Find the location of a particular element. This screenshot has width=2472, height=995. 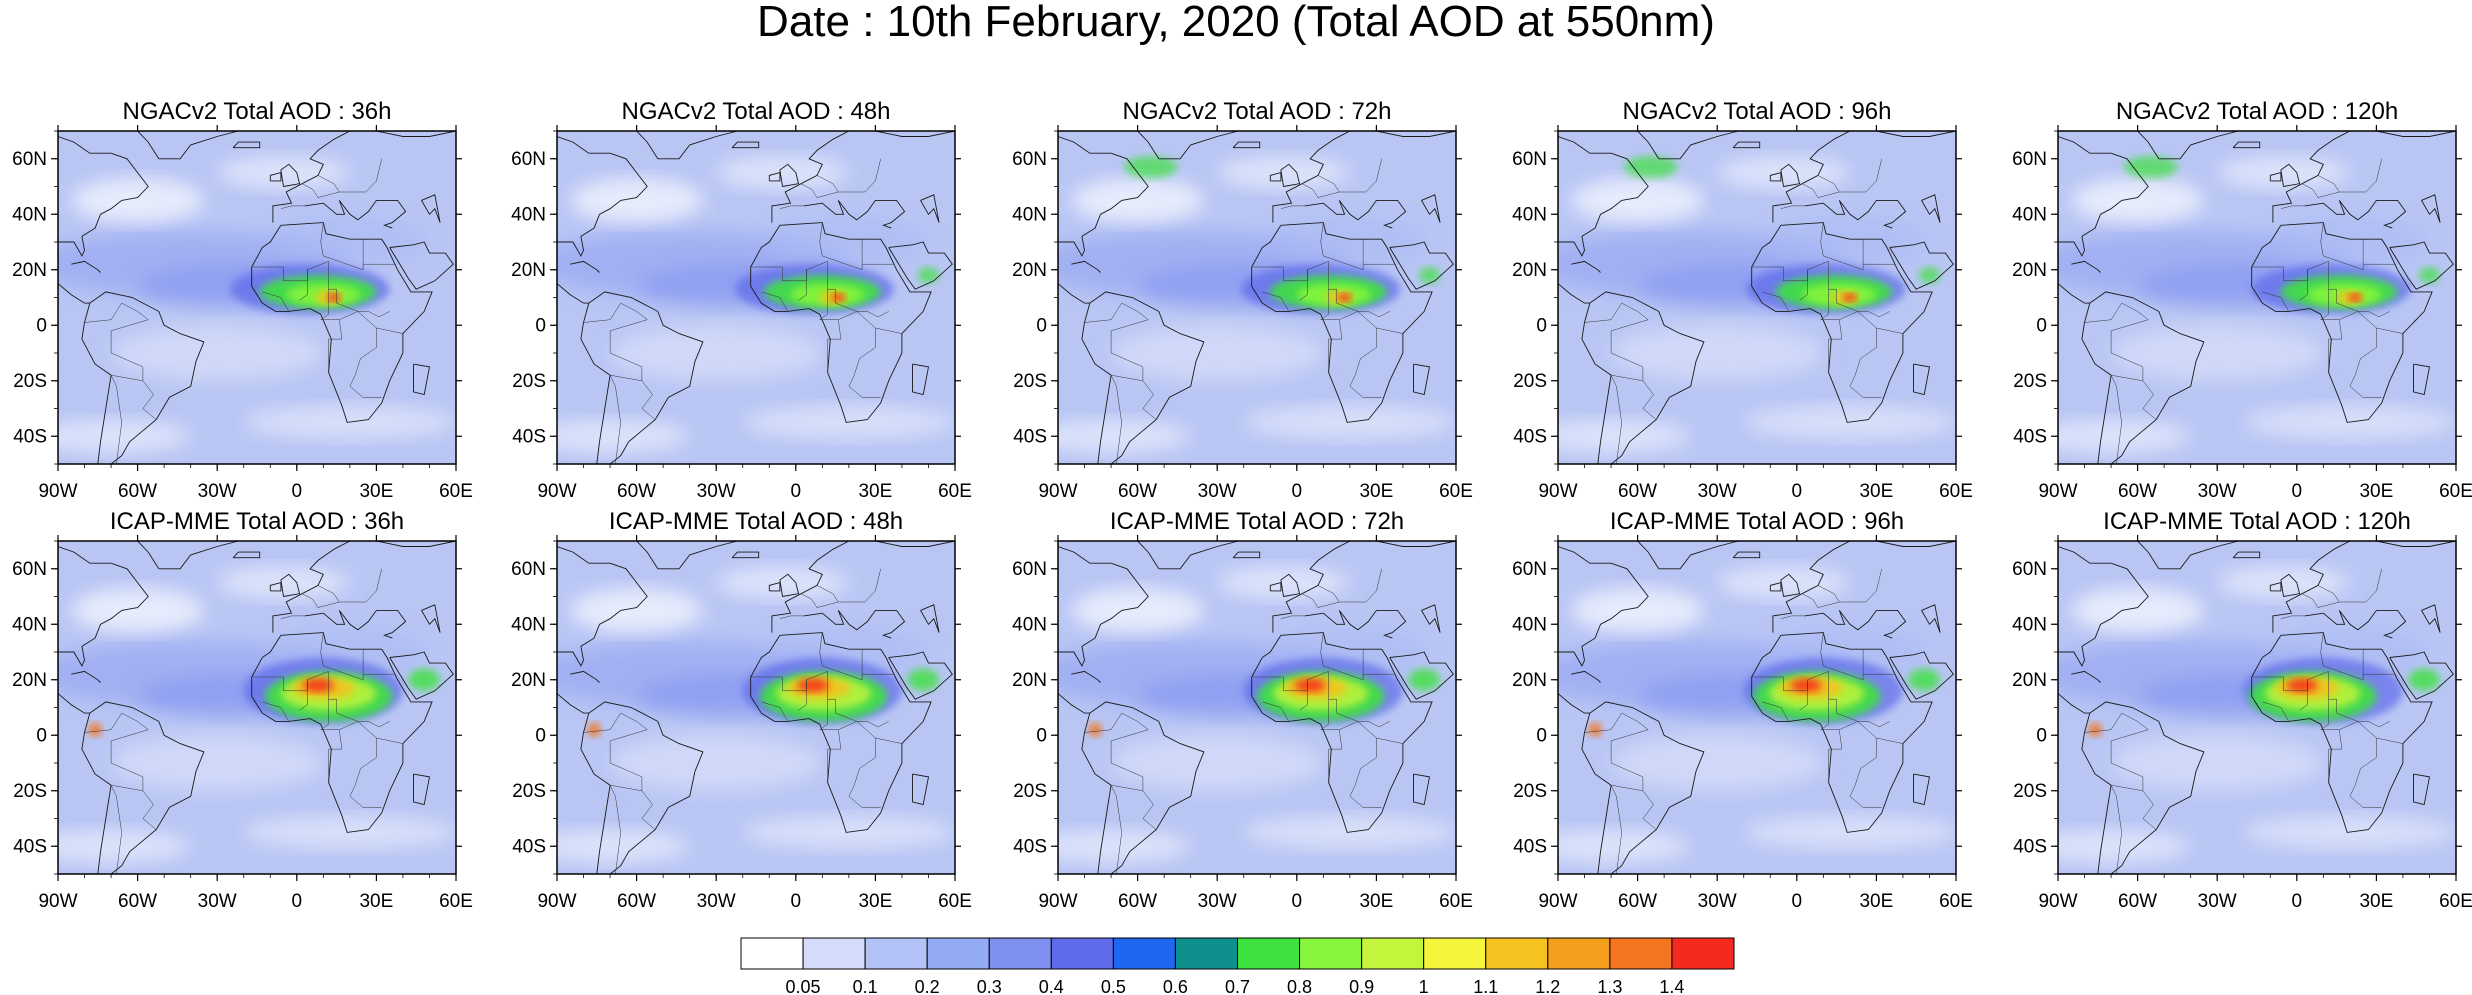

panel-title: NGACv2 Total AOD : 96h is located at coordinates (1756, 111).